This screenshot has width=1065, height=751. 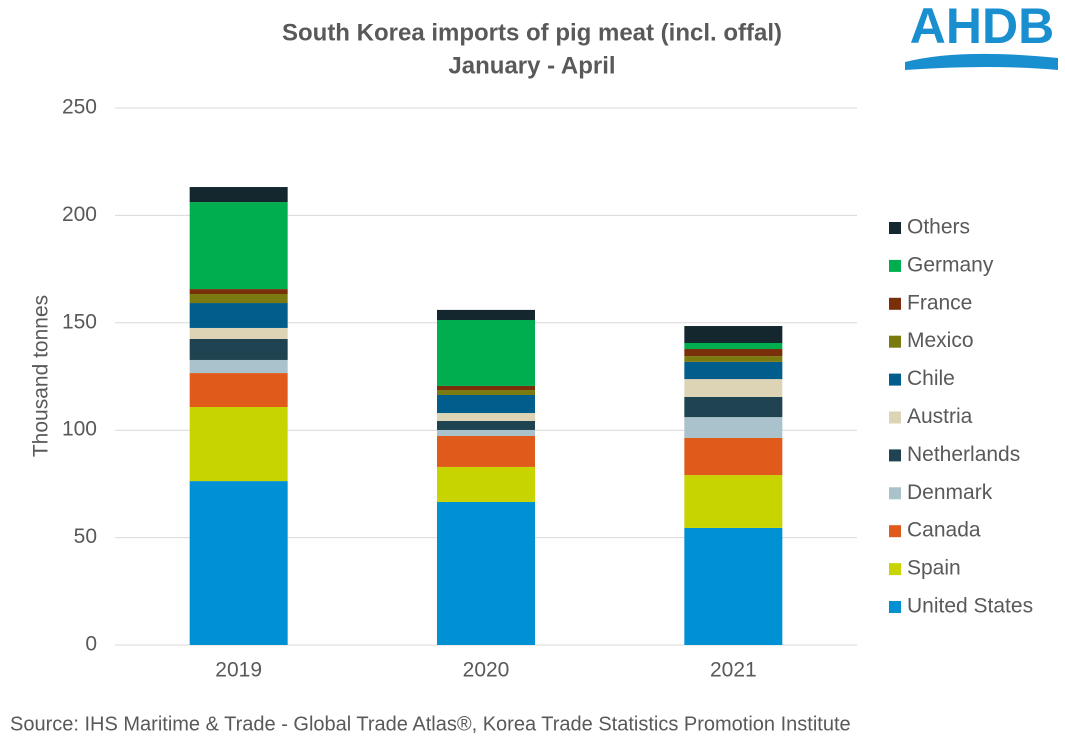 I want to click on chart-subtitle: January - April, so click(x=531, y=65).